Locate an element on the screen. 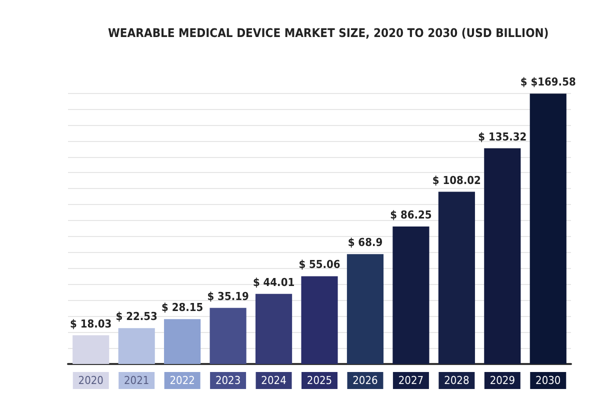  data-label: $ 35.19 is located at coordinates (228, 296).